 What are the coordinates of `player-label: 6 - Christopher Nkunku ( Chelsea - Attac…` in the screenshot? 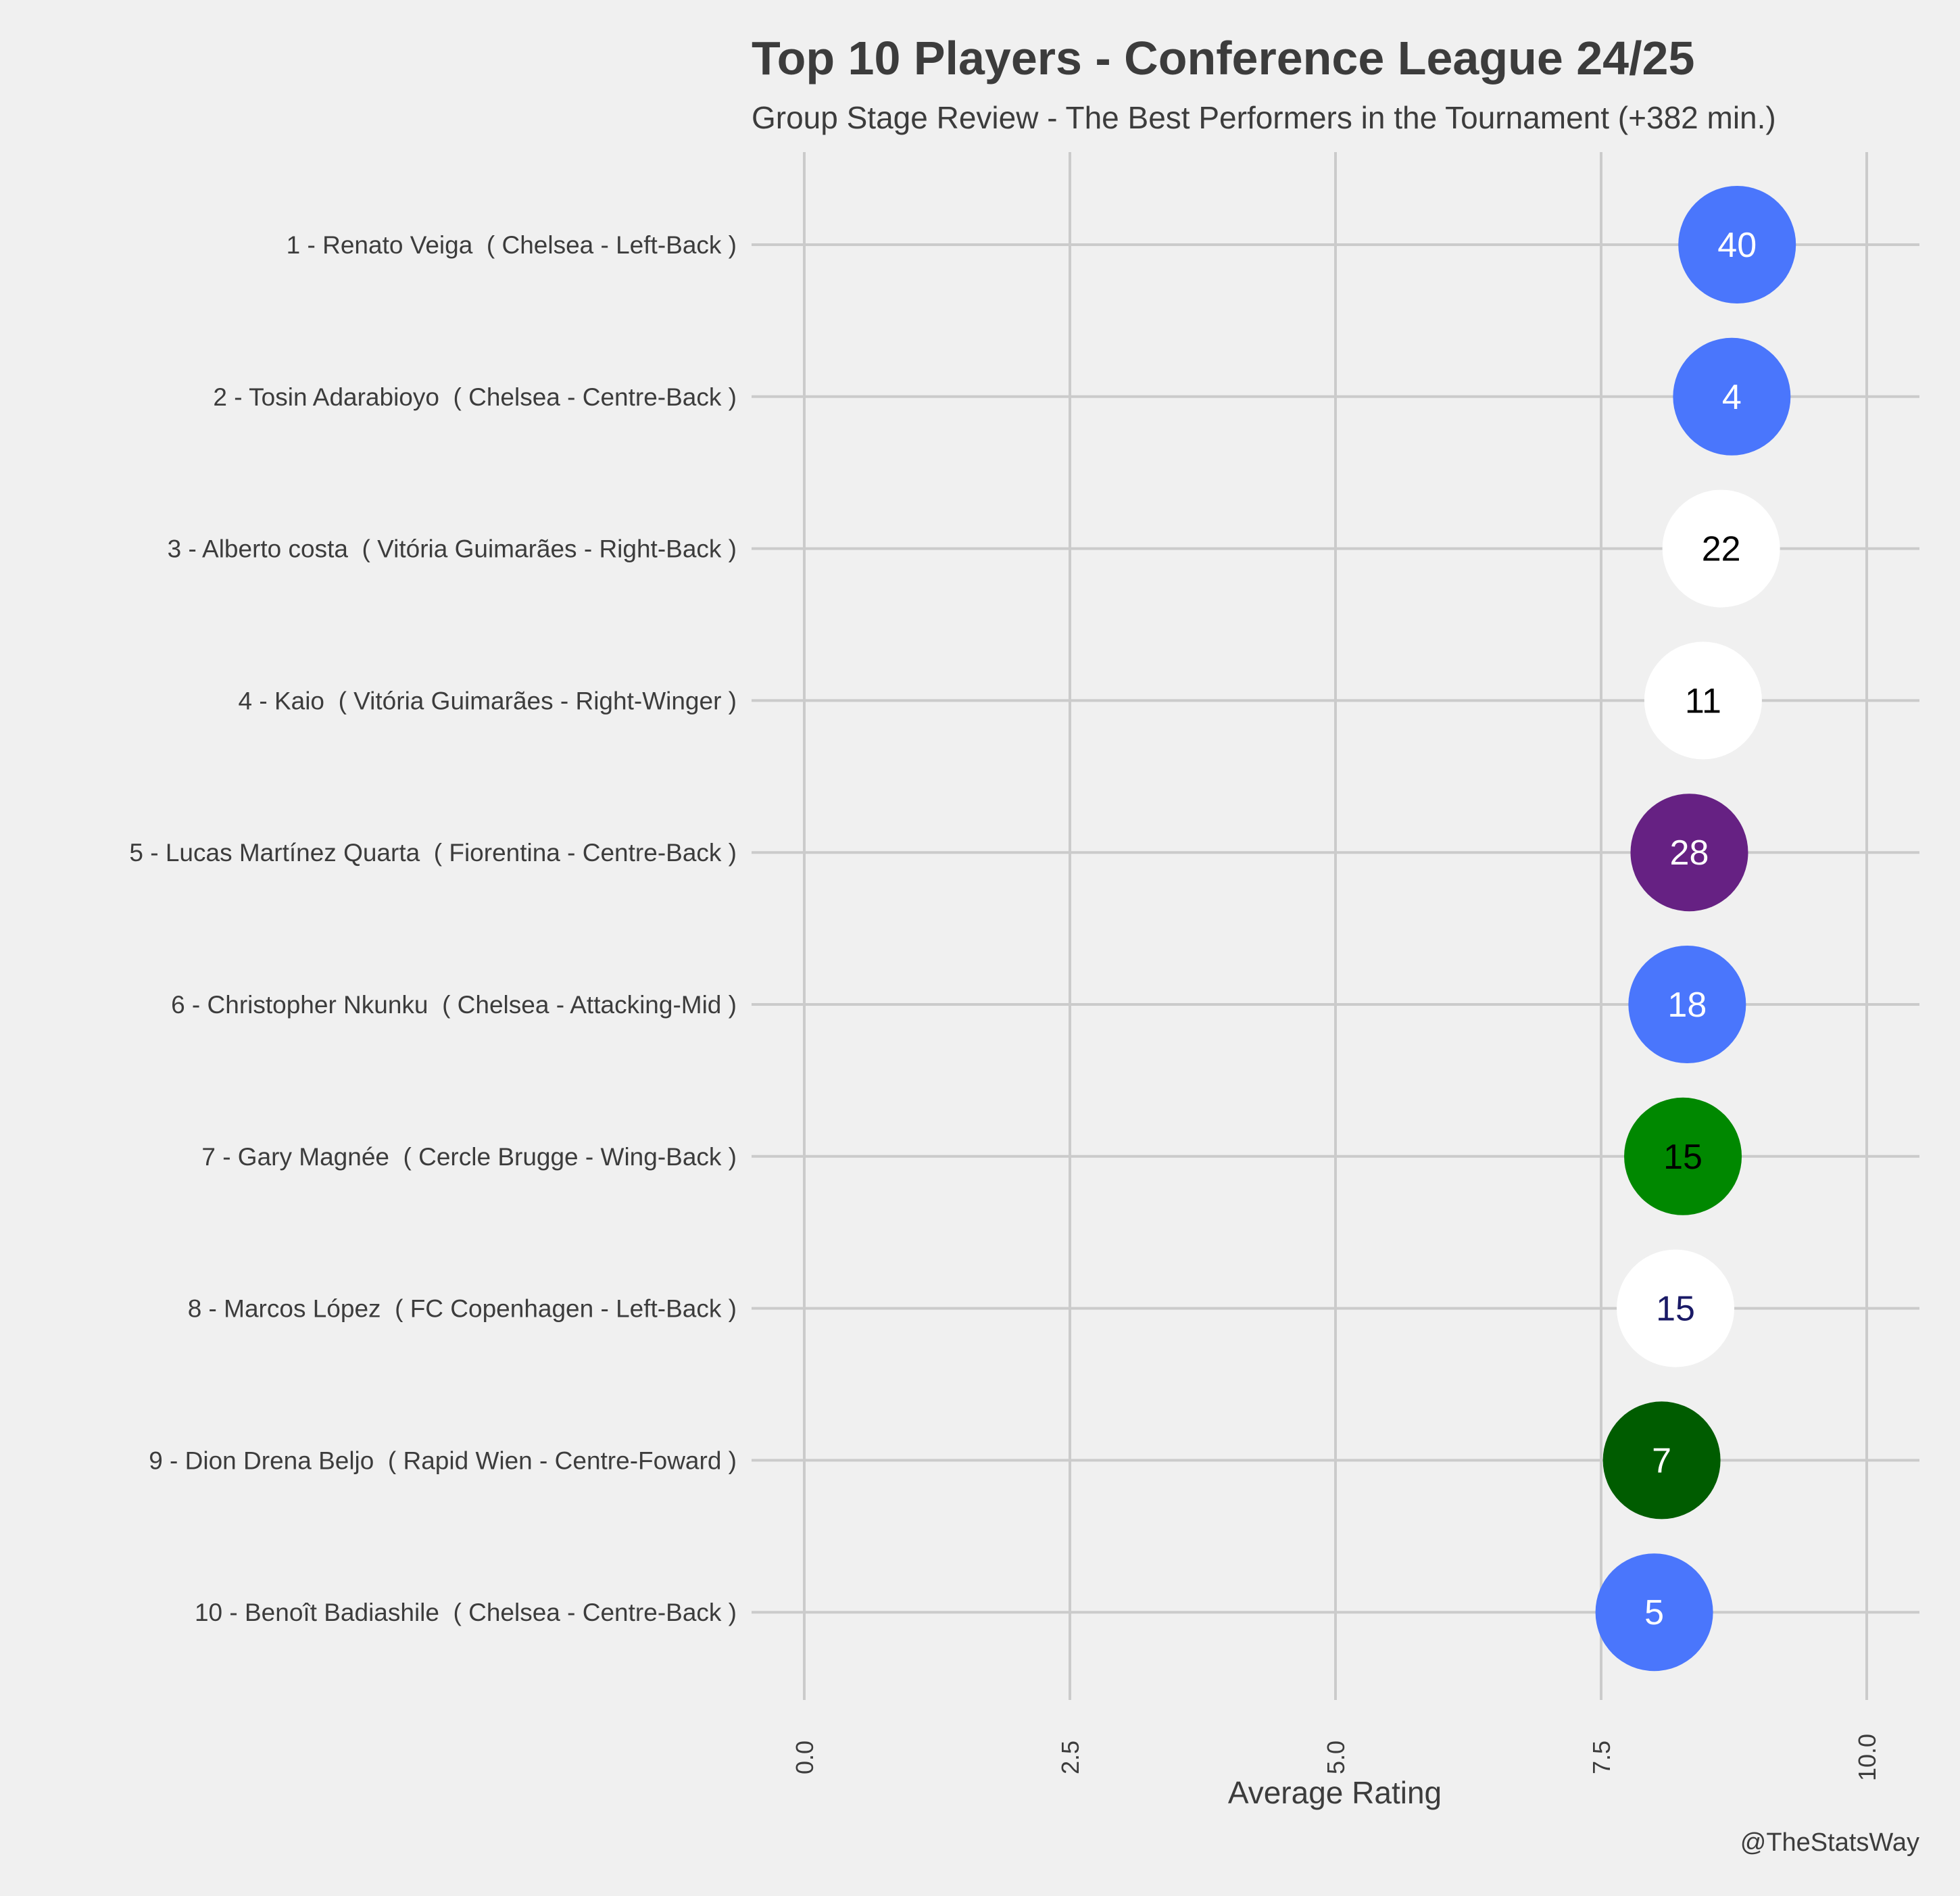 It's located at (454, 1005).